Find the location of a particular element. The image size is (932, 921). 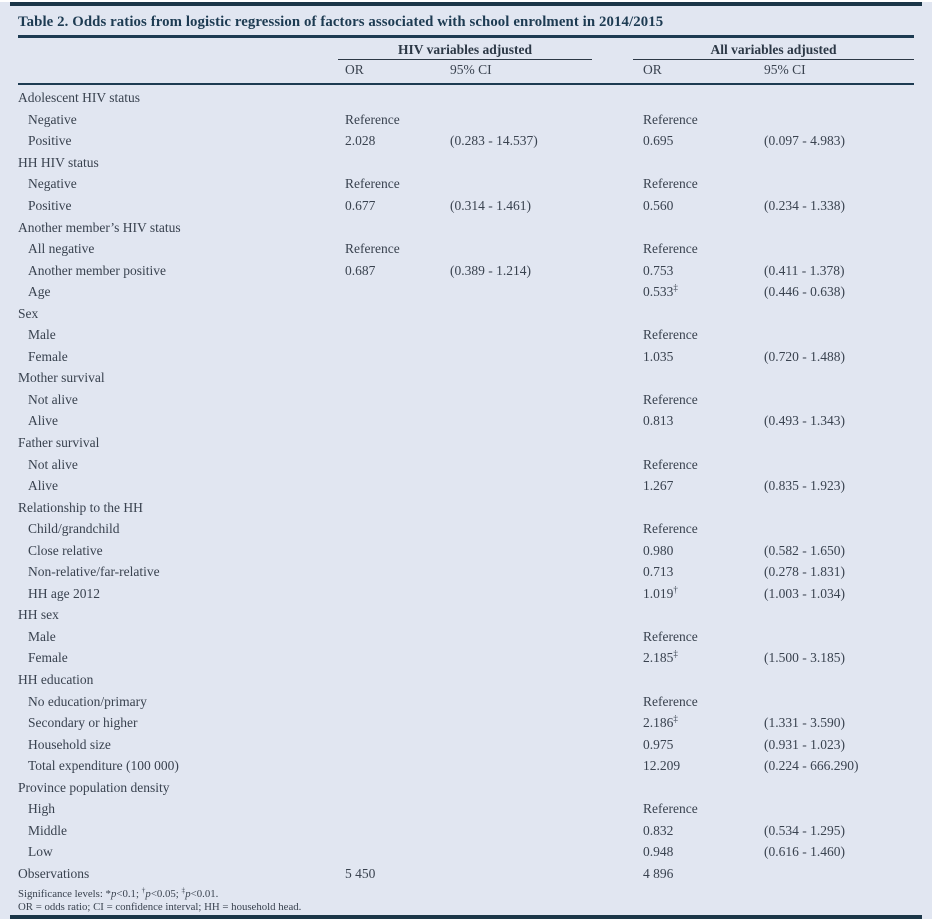

row-label: Male is located at coordinates (42, 335).